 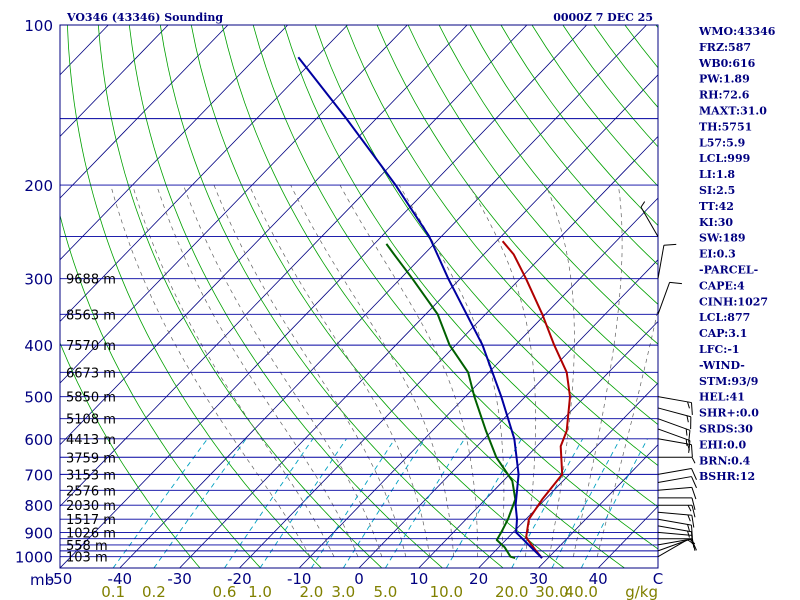 What do you see at coordinates (725, 47) in the screenshot?
I see `stat-item: FRZ:587` at bounding box center [725, 47].